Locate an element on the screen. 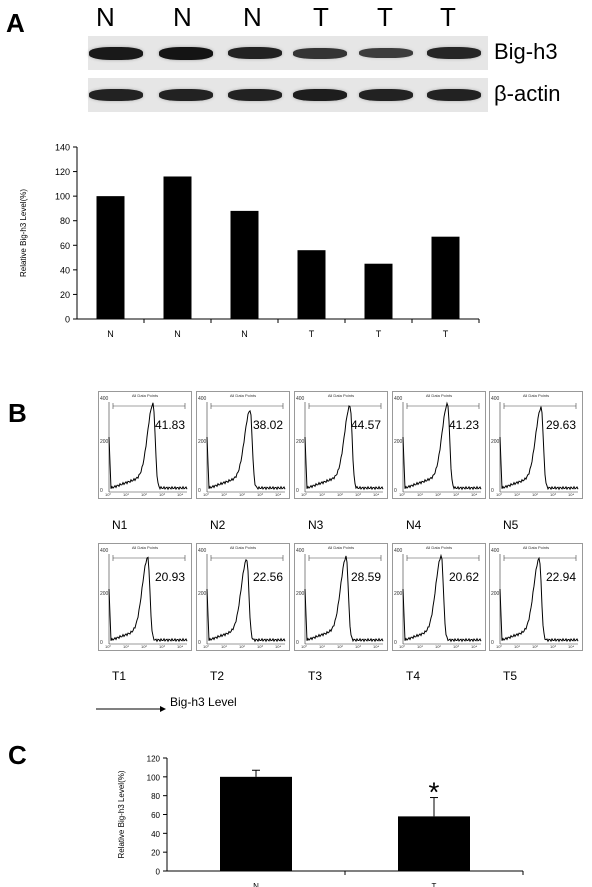  histogram-value: 41.23 is located at coordinates (464, 425).